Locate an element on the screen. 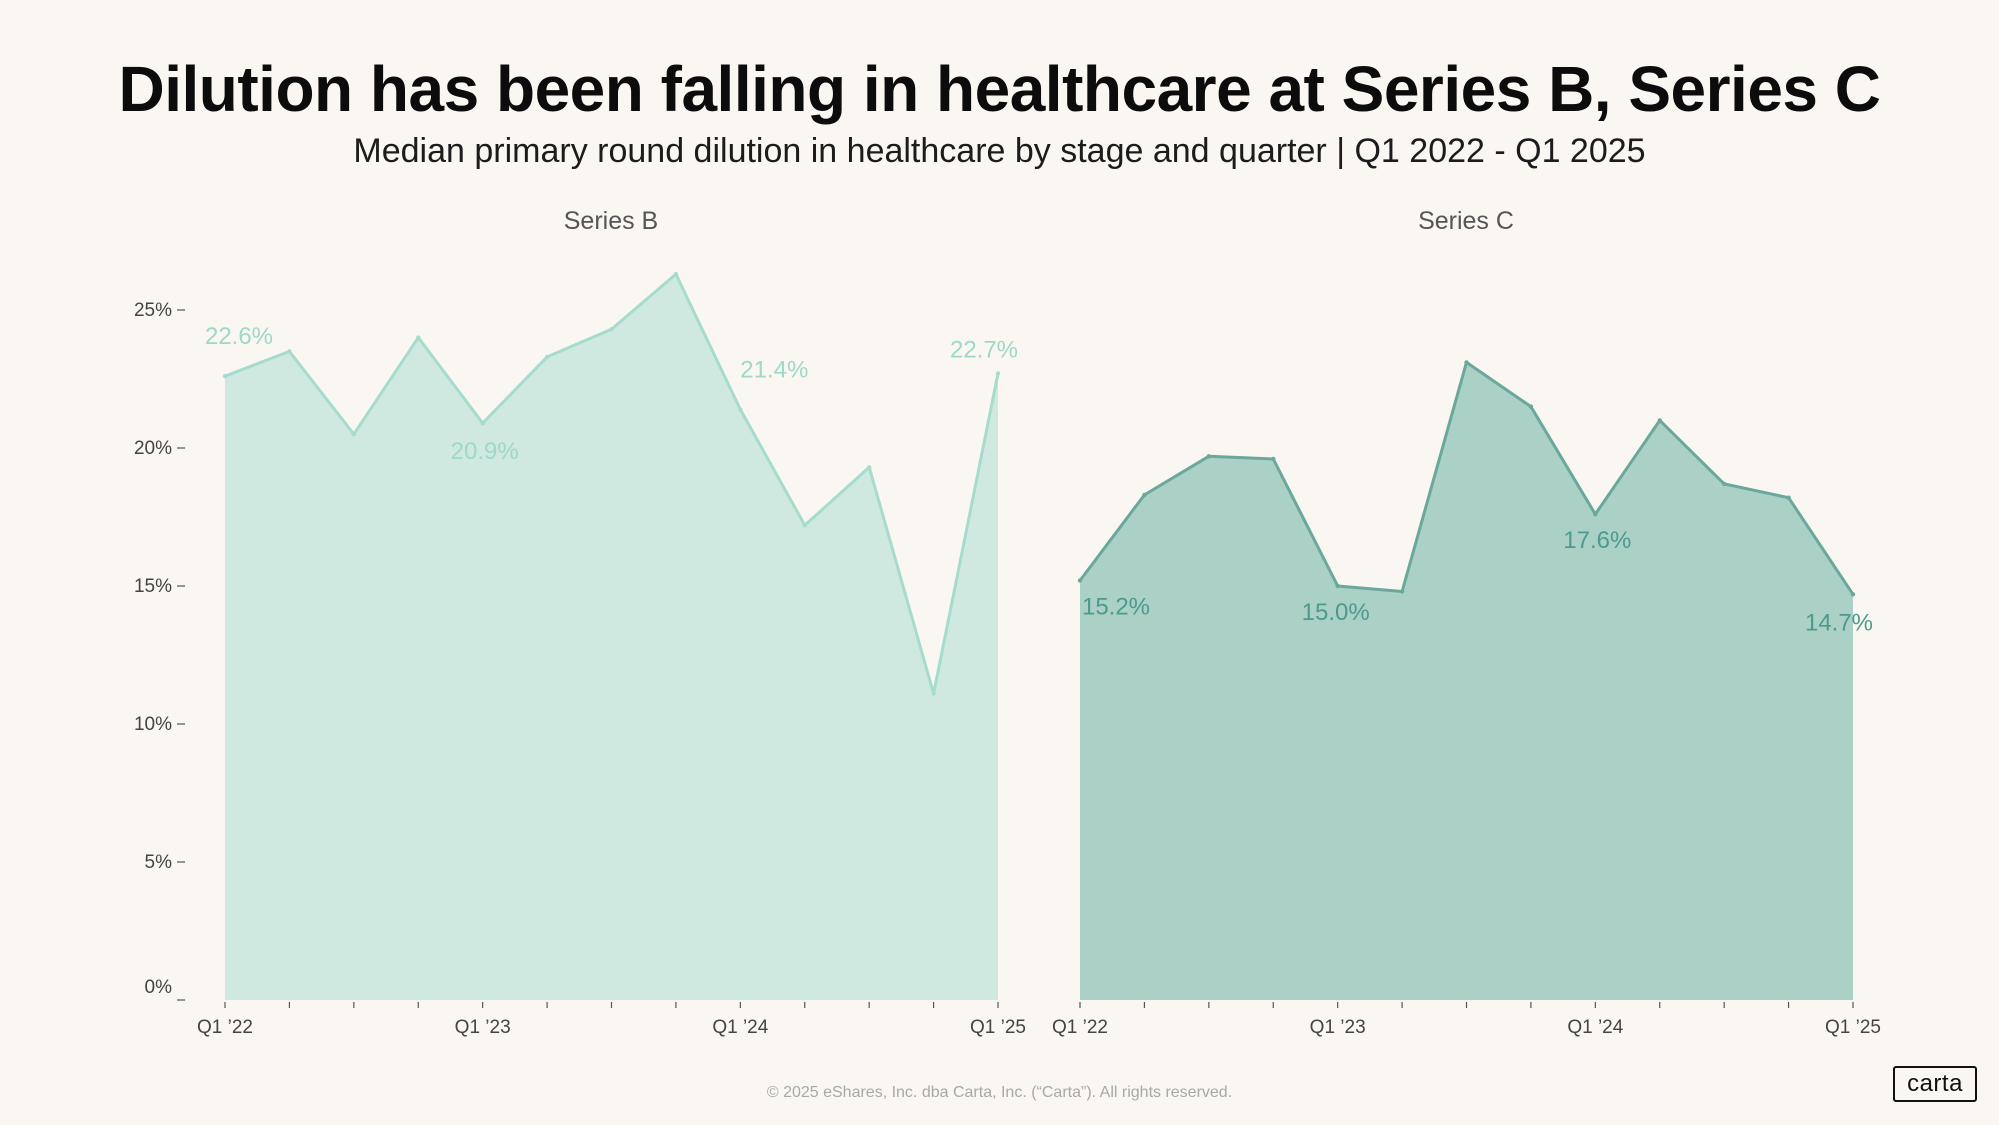 The image size is (1999, 1125). series-c-data-label: 17.6% is located at coordinates (1597, 540).